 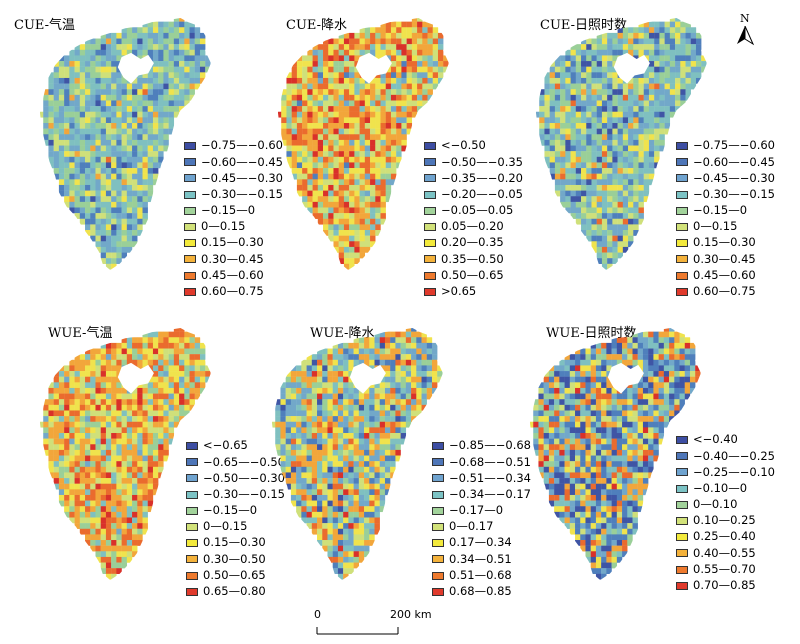 What do you see at coordinates (482, 177) in the screenshot?
I see `legend-label: −0.35—−0.20` at bounding box center [482, 177].